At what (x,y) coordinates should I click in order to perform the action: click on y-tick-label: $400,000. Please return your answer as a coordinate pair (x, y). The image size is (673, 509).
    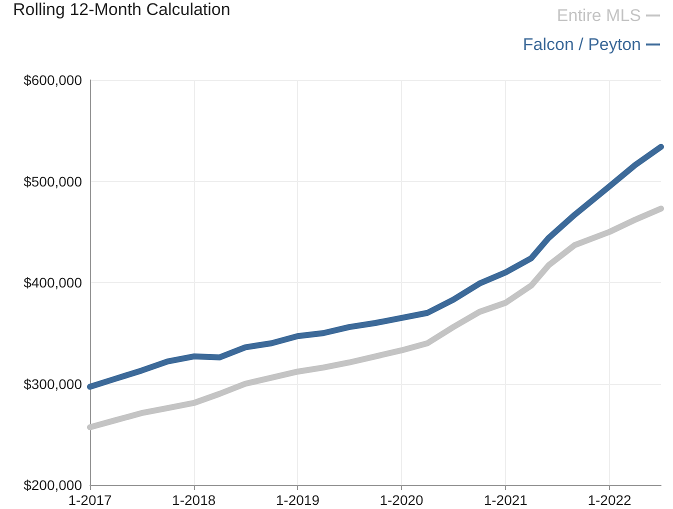
    Looking at the image, I should click on (53, 282).